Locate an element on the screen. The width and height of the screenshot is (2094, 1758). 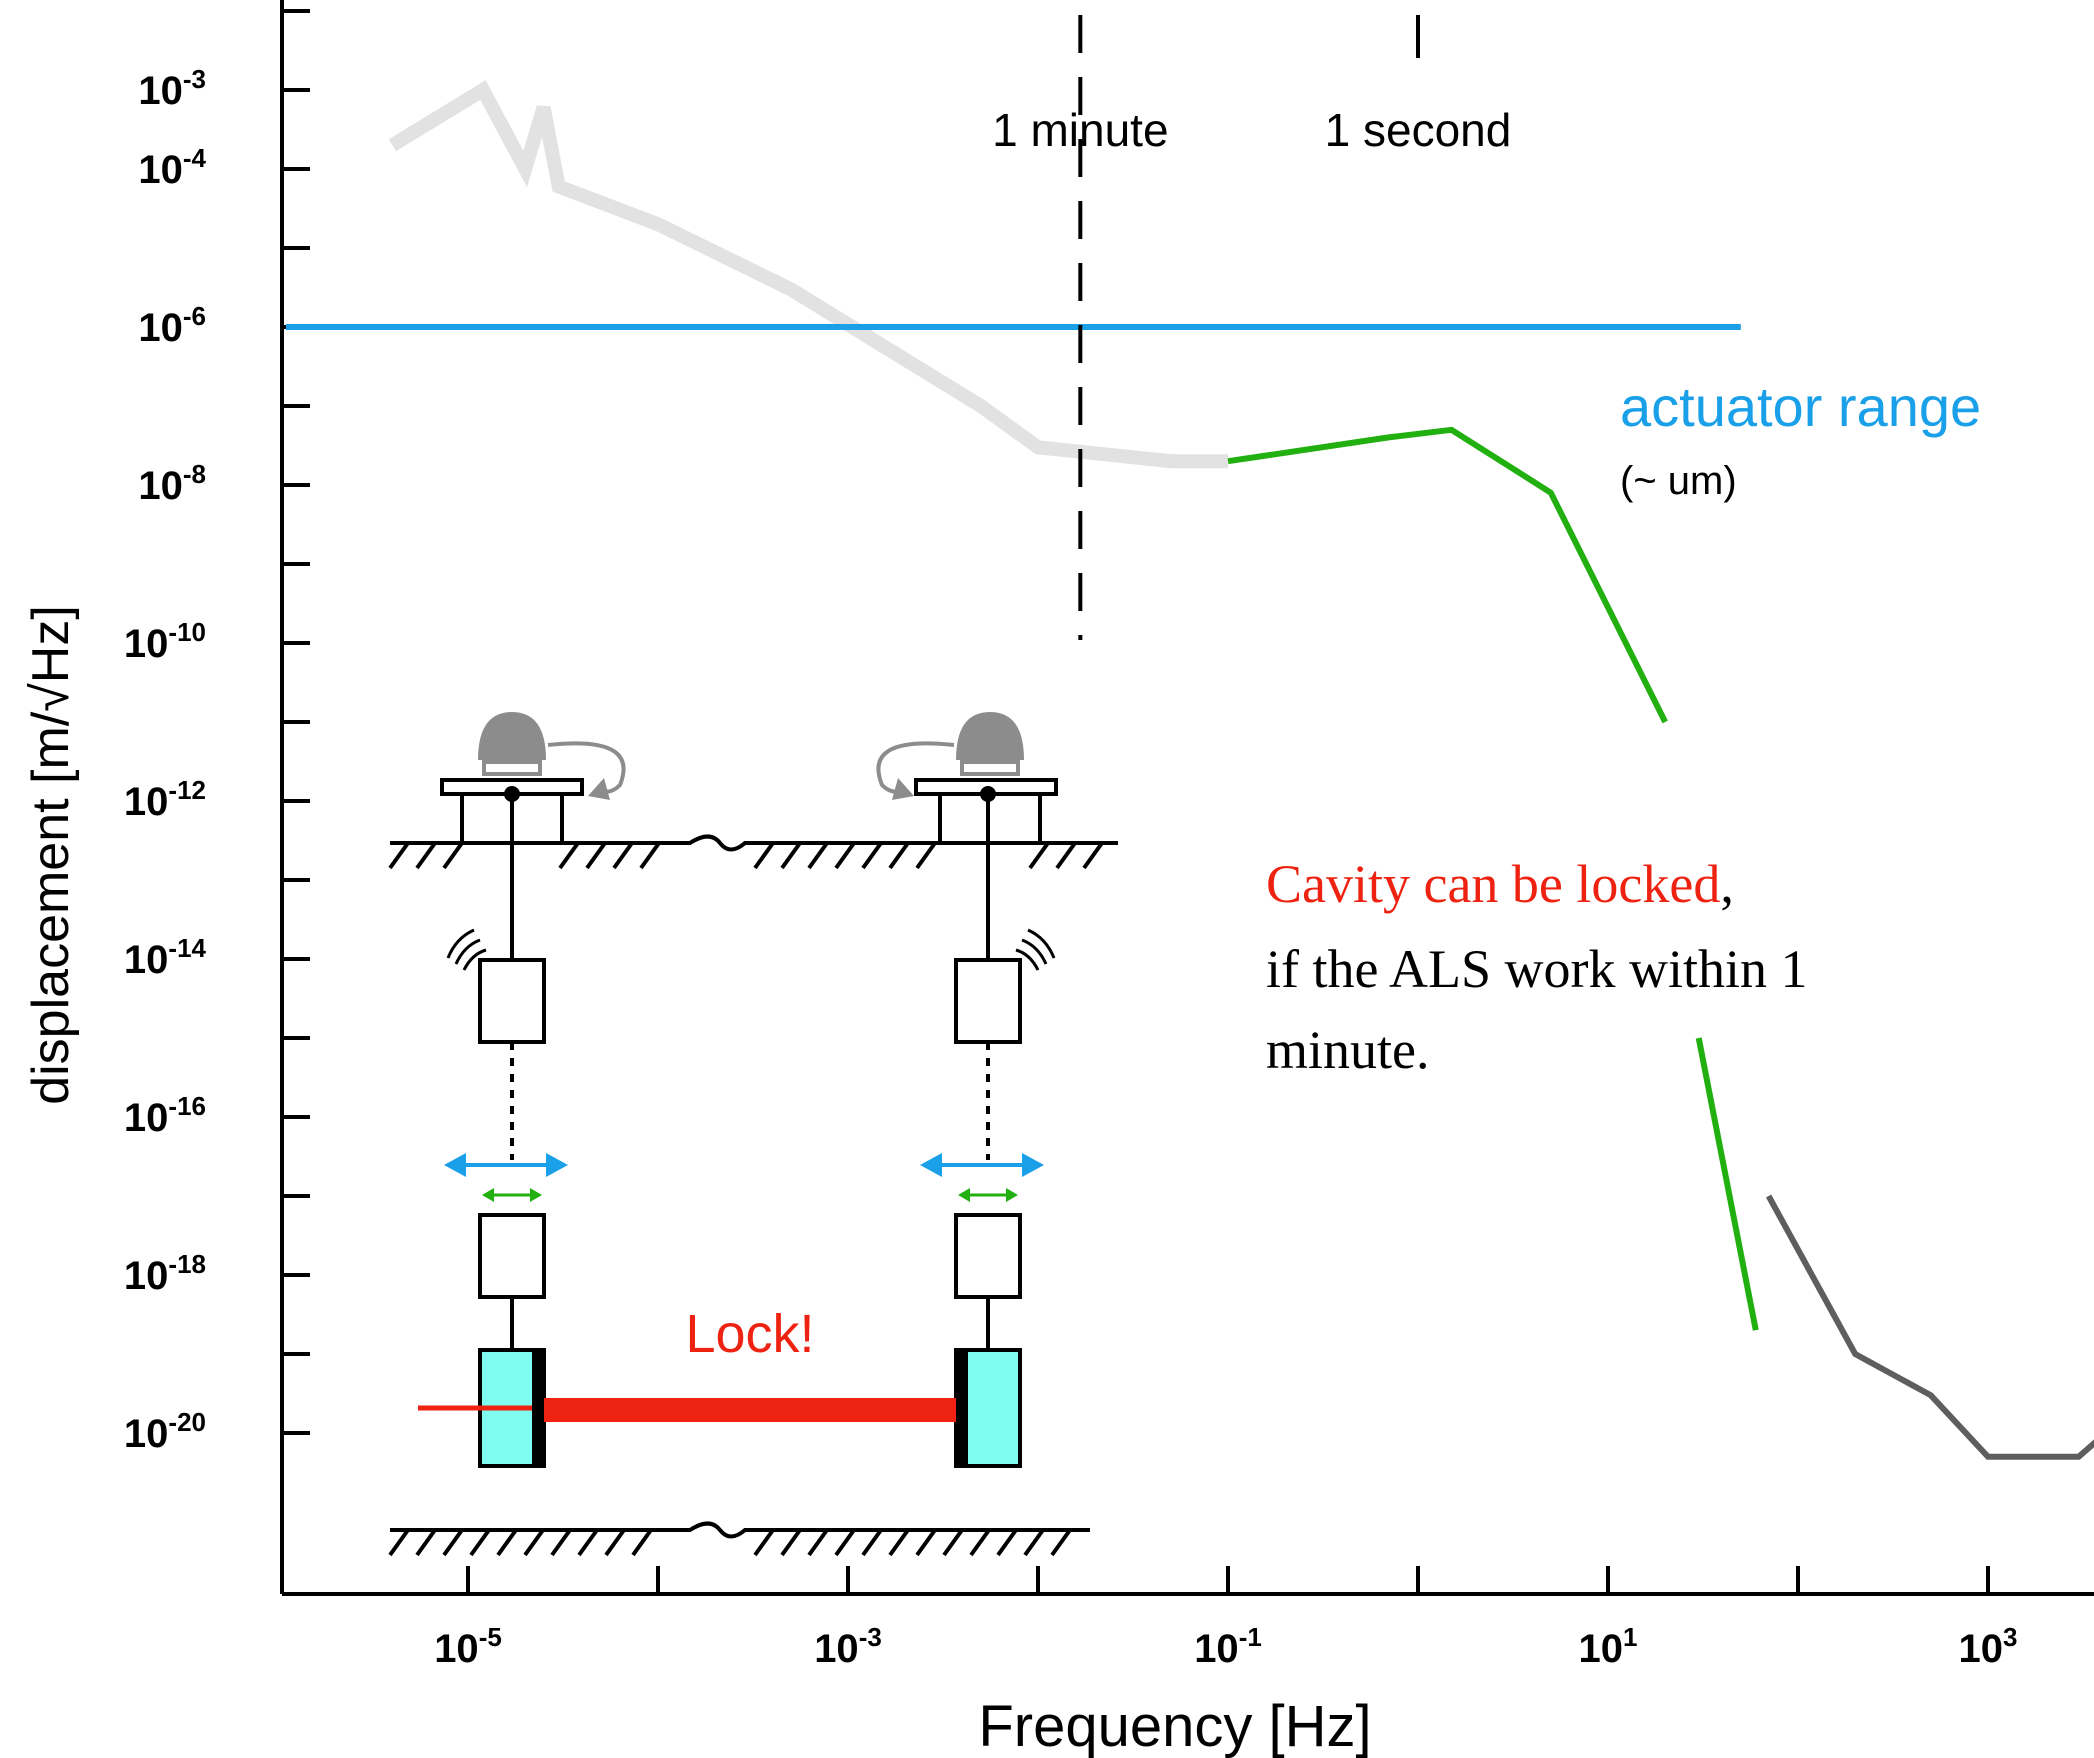
y-tick-label: 10⁻¹⁴ is located at coordinates (165, 957).